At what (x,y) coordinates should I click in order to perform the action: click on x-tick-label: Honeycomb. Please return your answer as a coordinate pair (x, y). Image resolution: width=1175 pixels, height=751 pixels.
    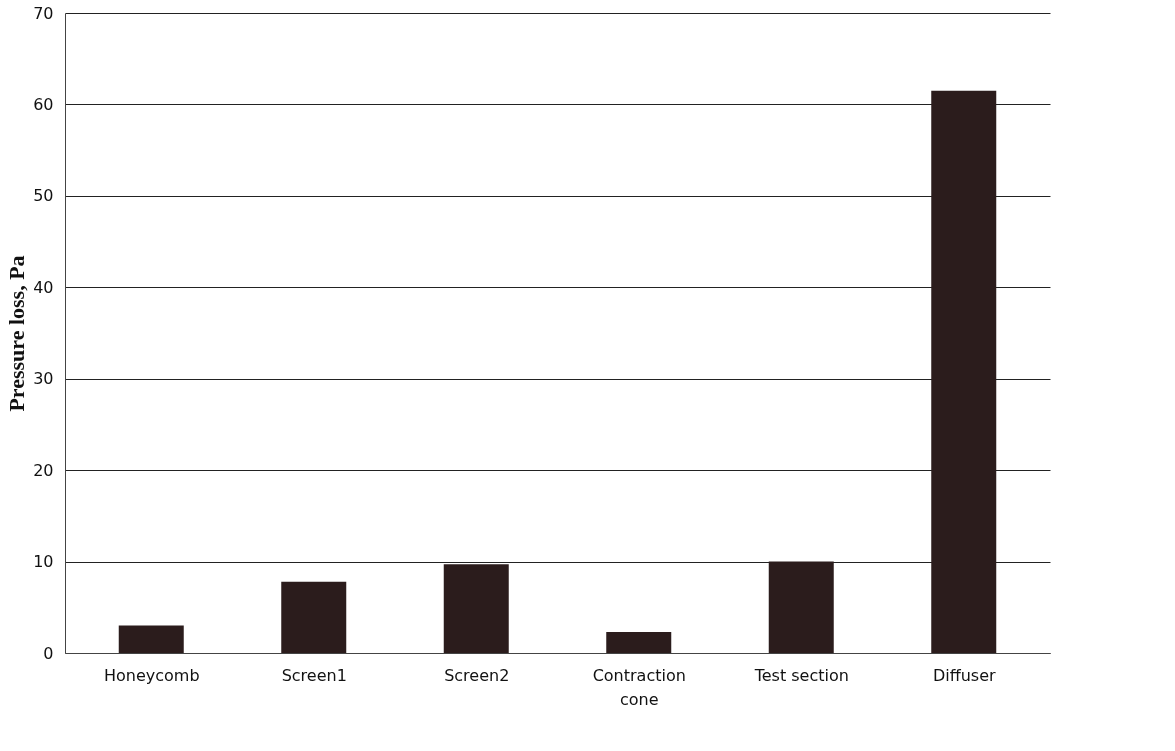
    Looking at the image, I should click on (151, 675).